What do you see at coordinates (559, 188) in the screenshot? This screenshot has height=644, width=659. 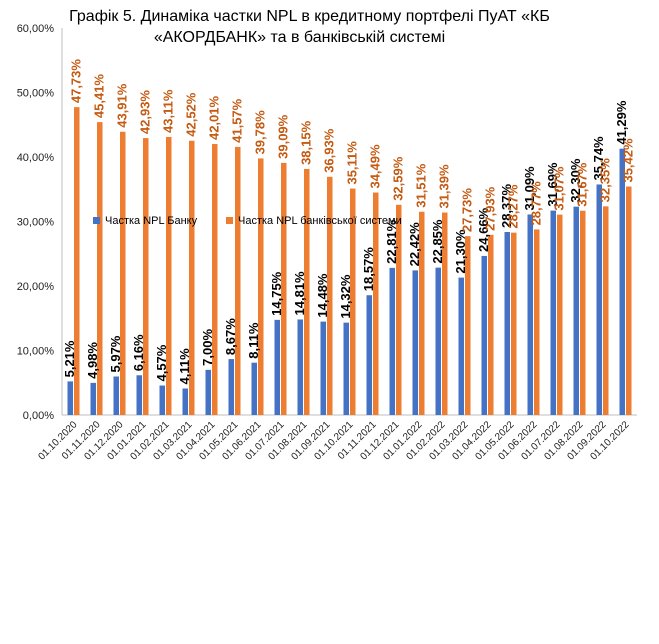 I see `data-label-system: 31,07%` at bounding box center [559, 188].